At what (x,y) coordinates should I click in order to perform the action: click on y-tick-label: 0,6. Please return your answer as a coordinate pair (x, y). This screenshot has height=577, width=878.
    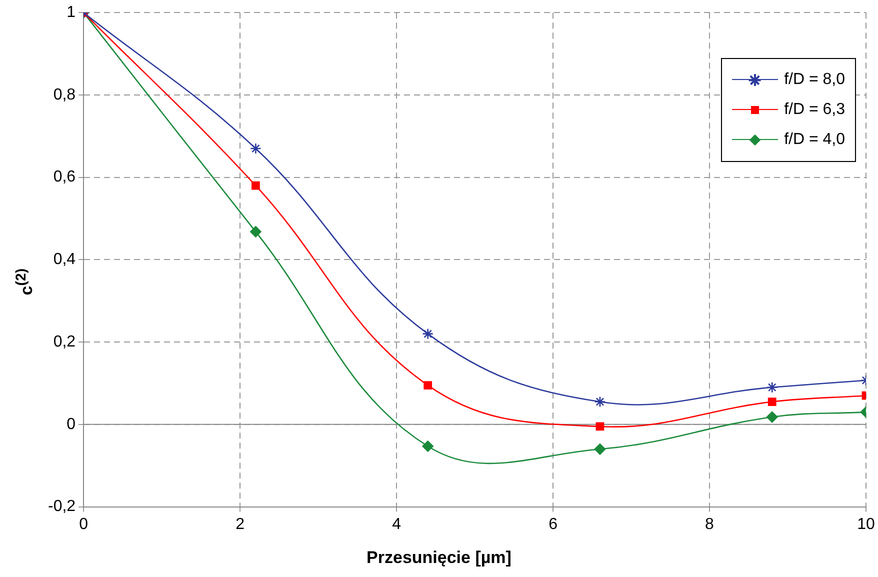
    Looking at the image, I should click on (64, 177).